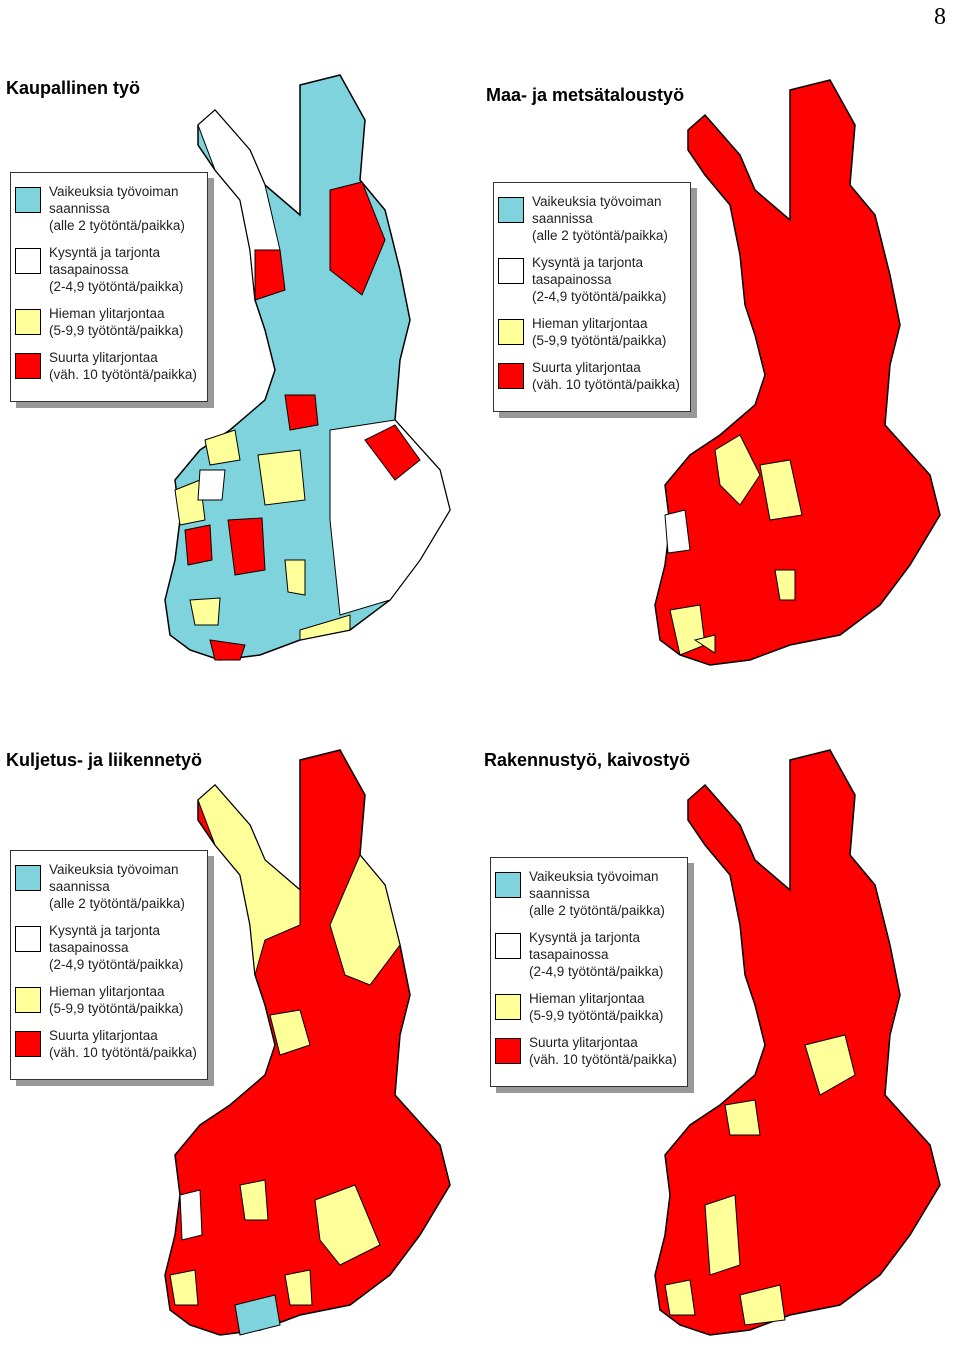 The height and width of the screenshot is (1356, 960). What do you see at coordinates (585, 95) in the screenshot?
I see `map-title: Maa- ja metsätaloustyö` at bounding box center [585, 95].